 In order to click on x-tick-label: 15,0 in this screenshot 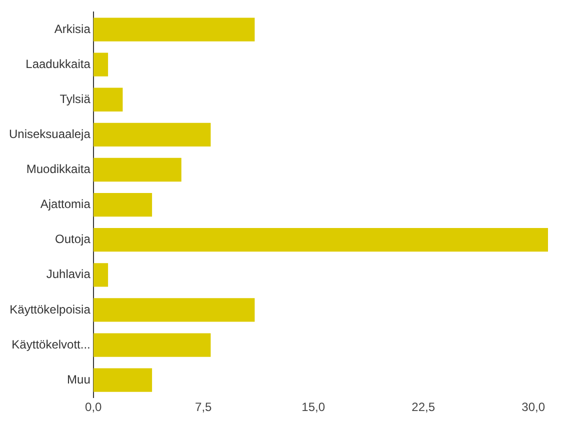, I will do `click(314, 407)`.